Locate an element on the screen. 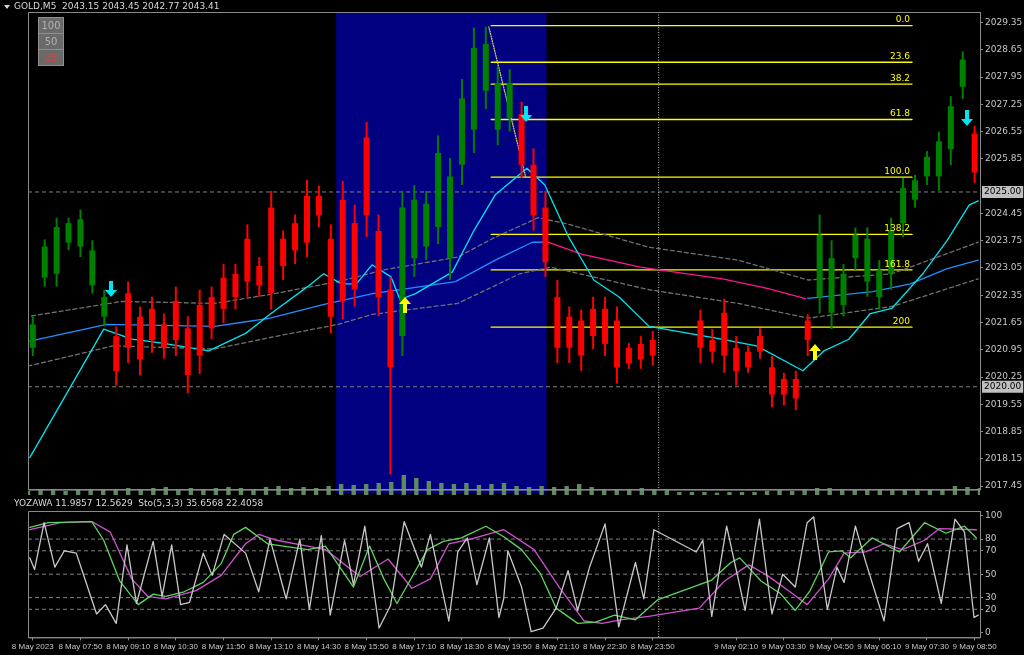  annotation: 100 is located at coordinates (51, 25).